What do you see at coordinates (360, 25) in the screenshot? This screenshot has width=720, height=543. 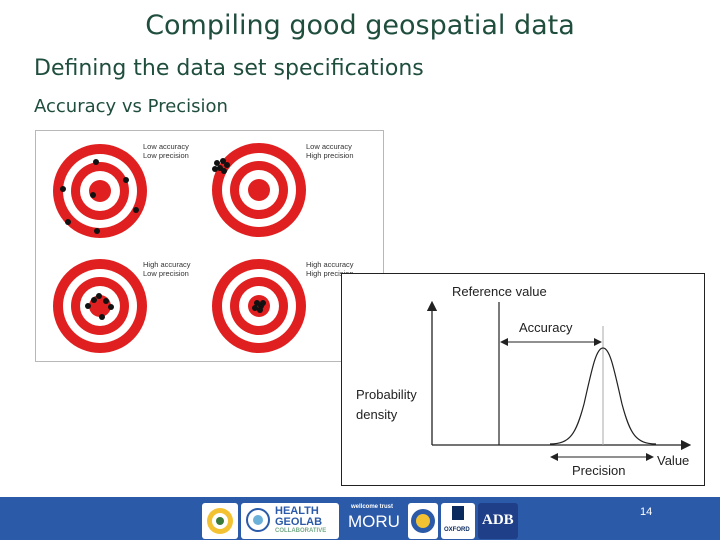 I see `slide-title: Compiling good geospatial data` at bounding box center [360, 25].